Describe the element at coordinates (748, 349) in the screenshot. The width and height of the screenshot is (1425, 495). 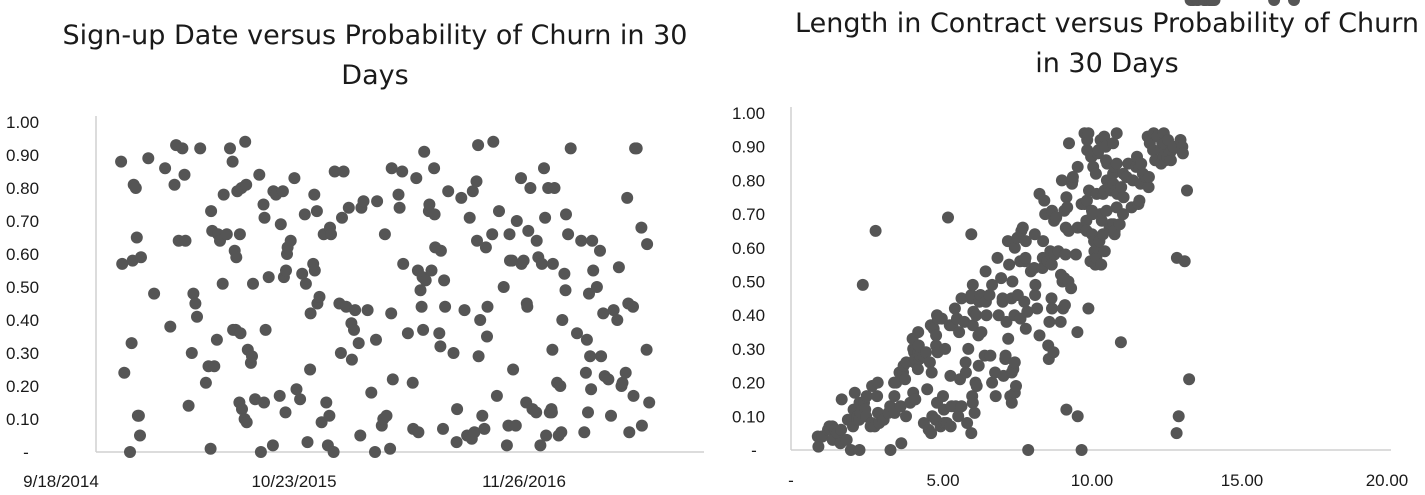
I see `y-tick-label: 0.30` at that location.